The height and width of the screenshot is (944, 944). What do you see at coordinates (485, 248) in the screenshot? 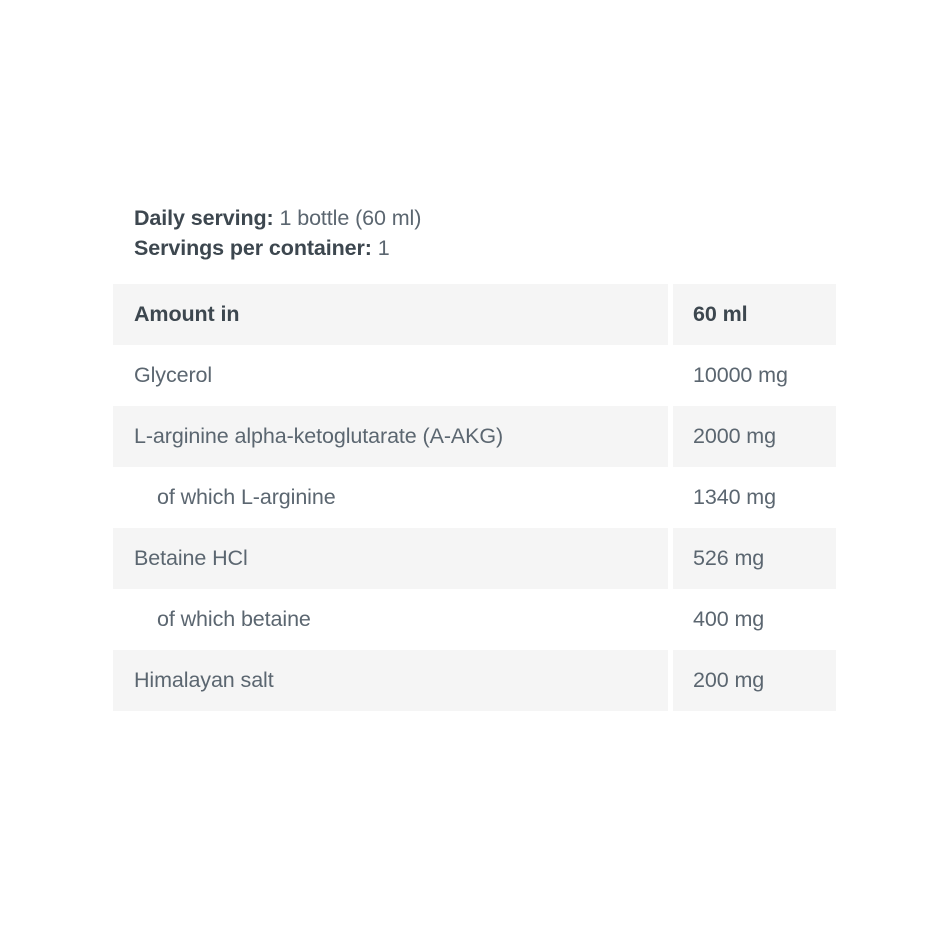
I see `servings-per-container-line: Servings per container: 1` at bounding box center [485, 248].